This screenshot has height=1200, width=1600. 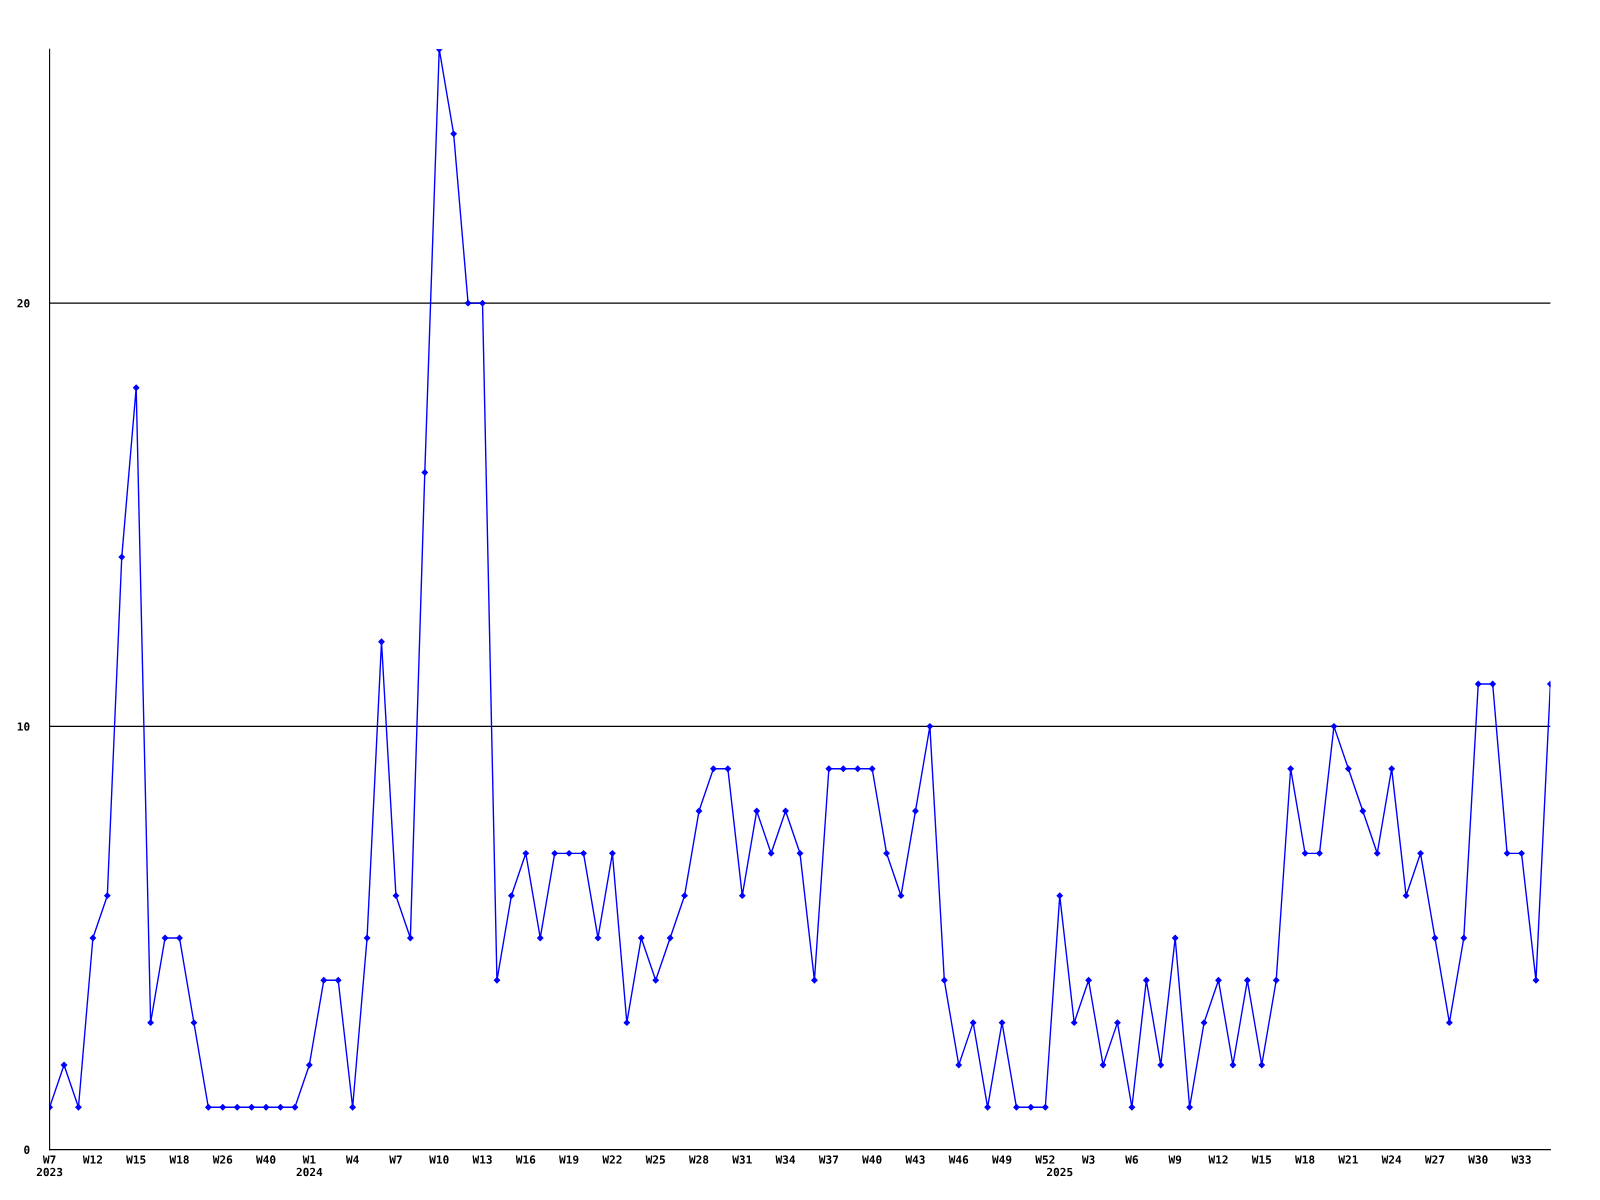 I want to click on x-tick-label: W7 2023, so click(x=49, y=1166).